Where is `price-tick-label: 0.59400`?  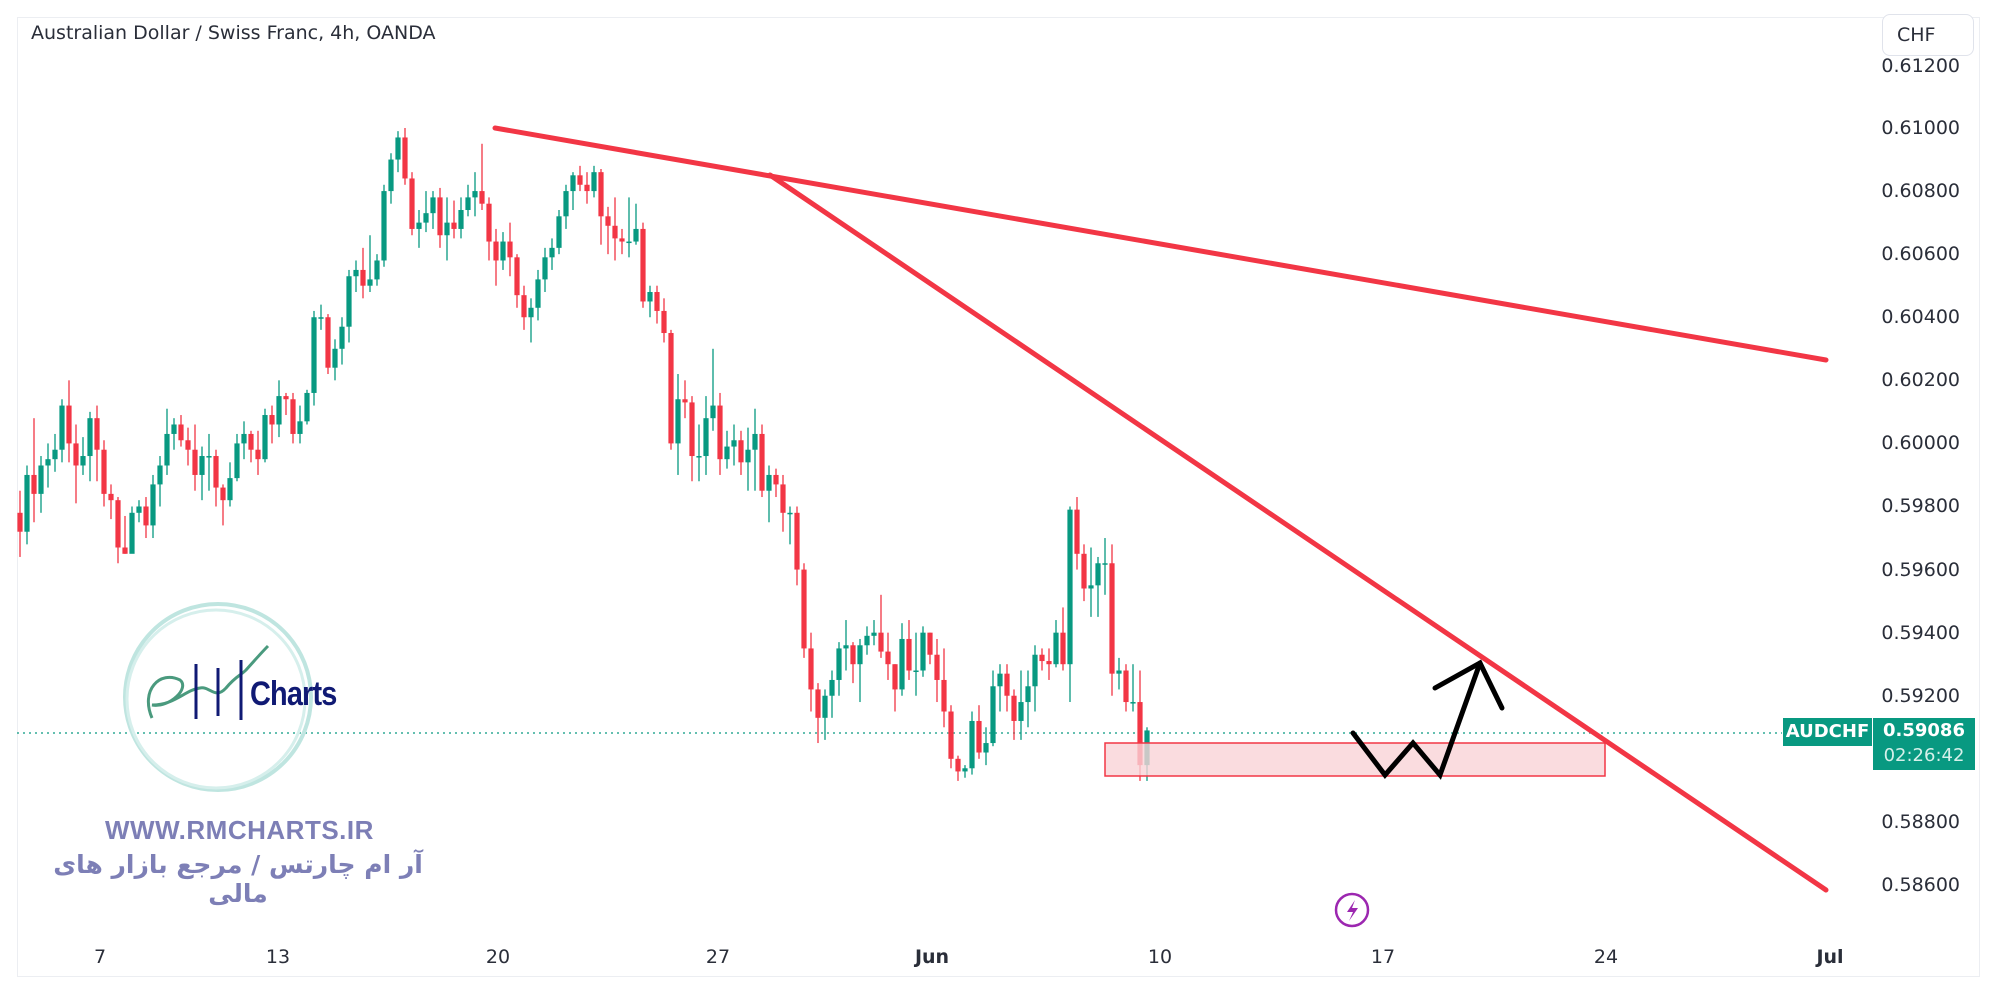 price-tick-label: 0.59400 is located at coordinates (1920, 632).